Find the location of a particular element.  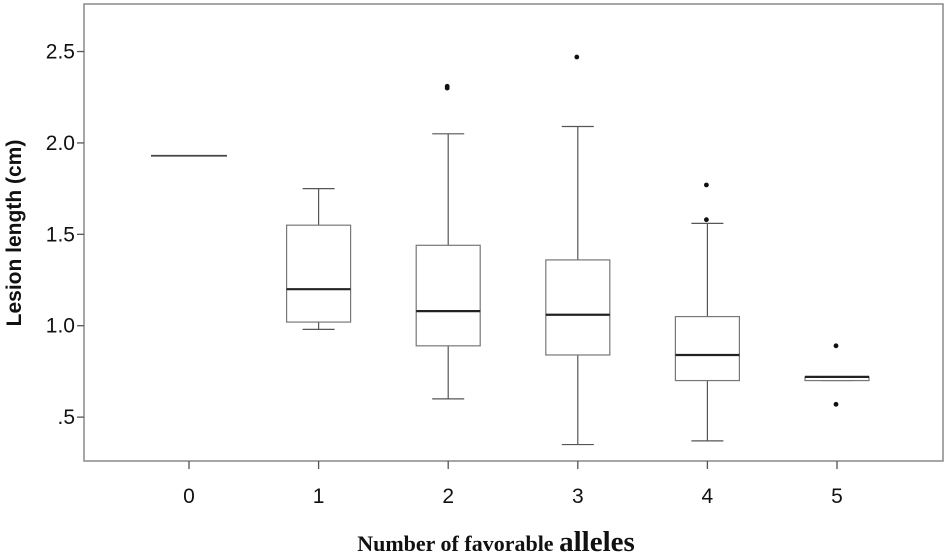

y-tick-label: 2.0 is located at coordinates (60, 143).